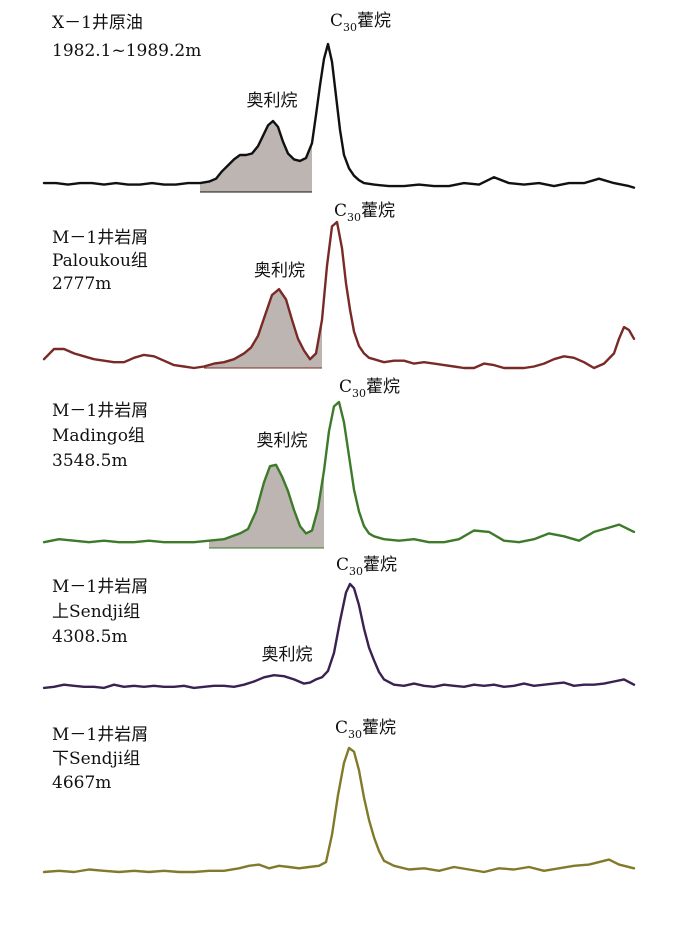 The height and width of the screenshot is (926, 700). I want to click on sample-label-line-2: Madingo组, so click(98, 436).